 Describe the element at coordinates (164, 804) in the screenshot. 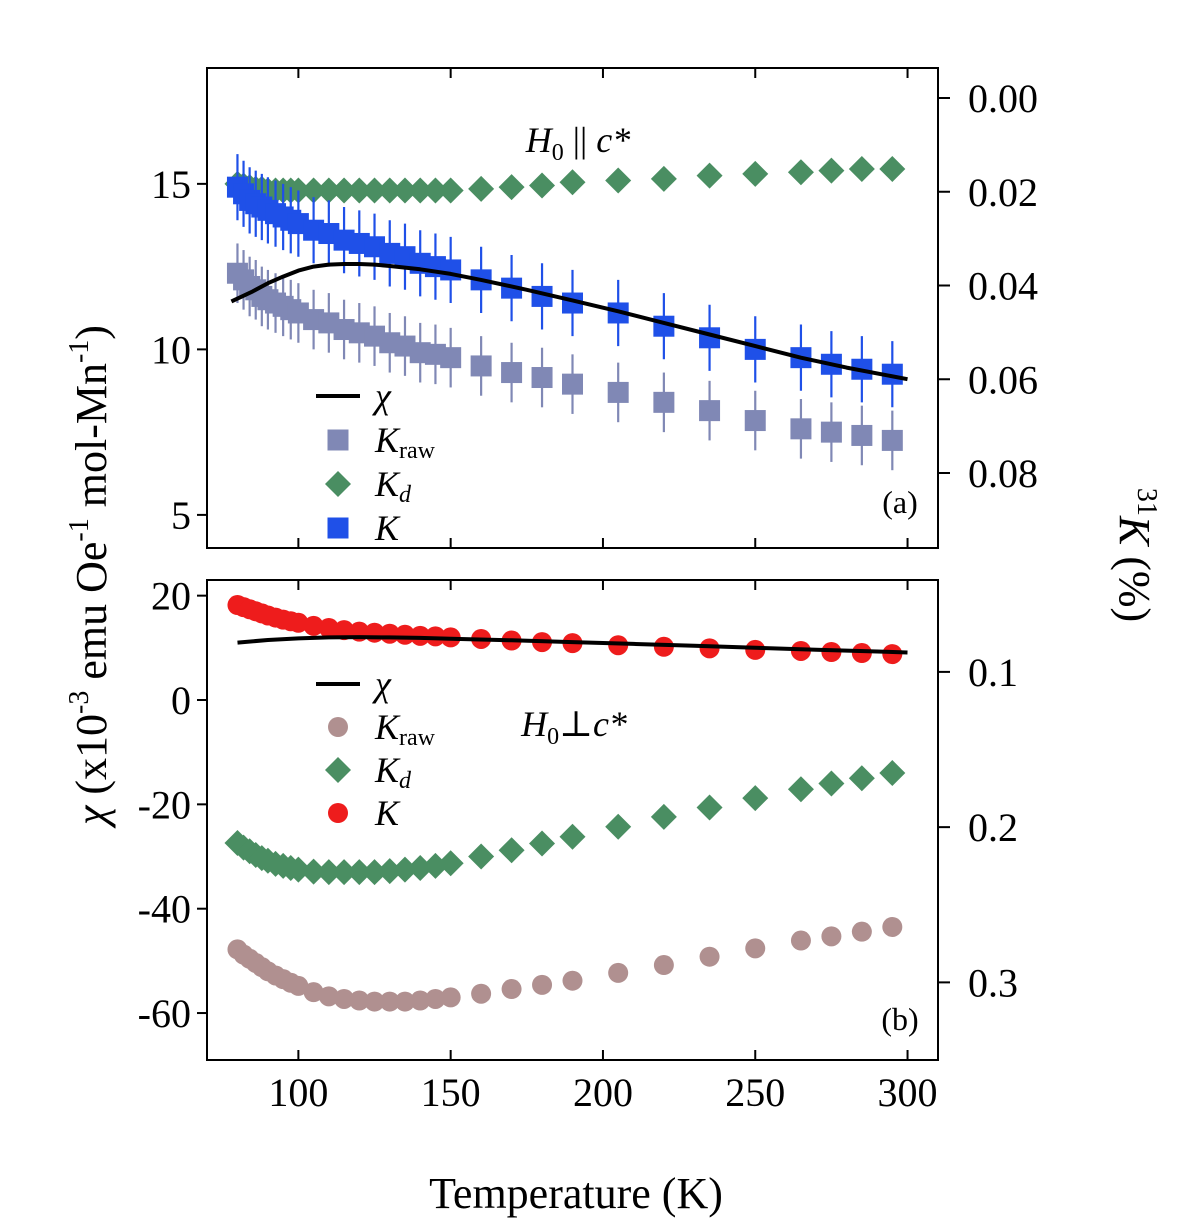

I see `y-tick-label-left: -20` at that location.